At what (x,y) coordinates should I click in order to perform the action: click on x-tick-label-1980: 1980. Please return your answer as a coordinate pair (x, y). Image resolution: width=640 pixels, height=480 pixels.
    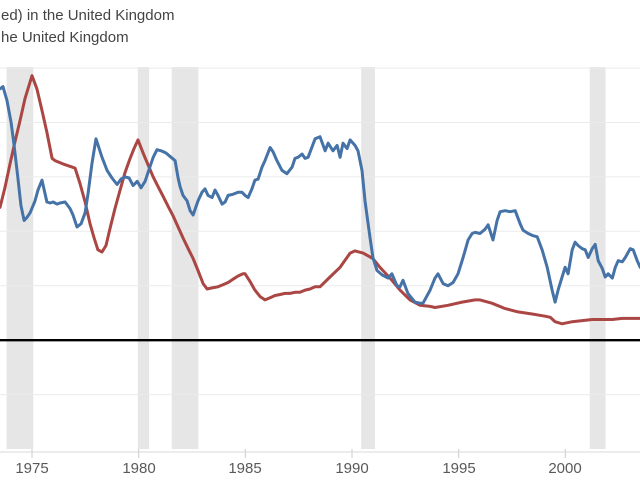
    Looking at the image, I should click on (139, 468).